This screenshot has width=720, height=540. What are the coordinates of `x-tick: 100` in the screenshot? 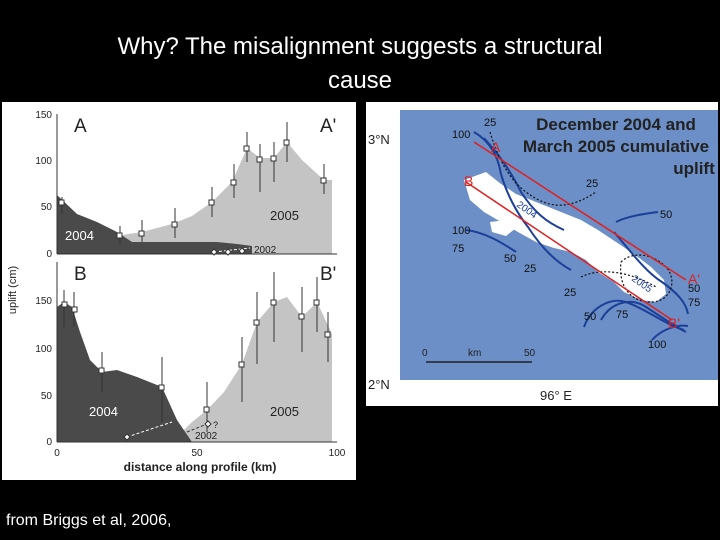 It's located at (337, 453).